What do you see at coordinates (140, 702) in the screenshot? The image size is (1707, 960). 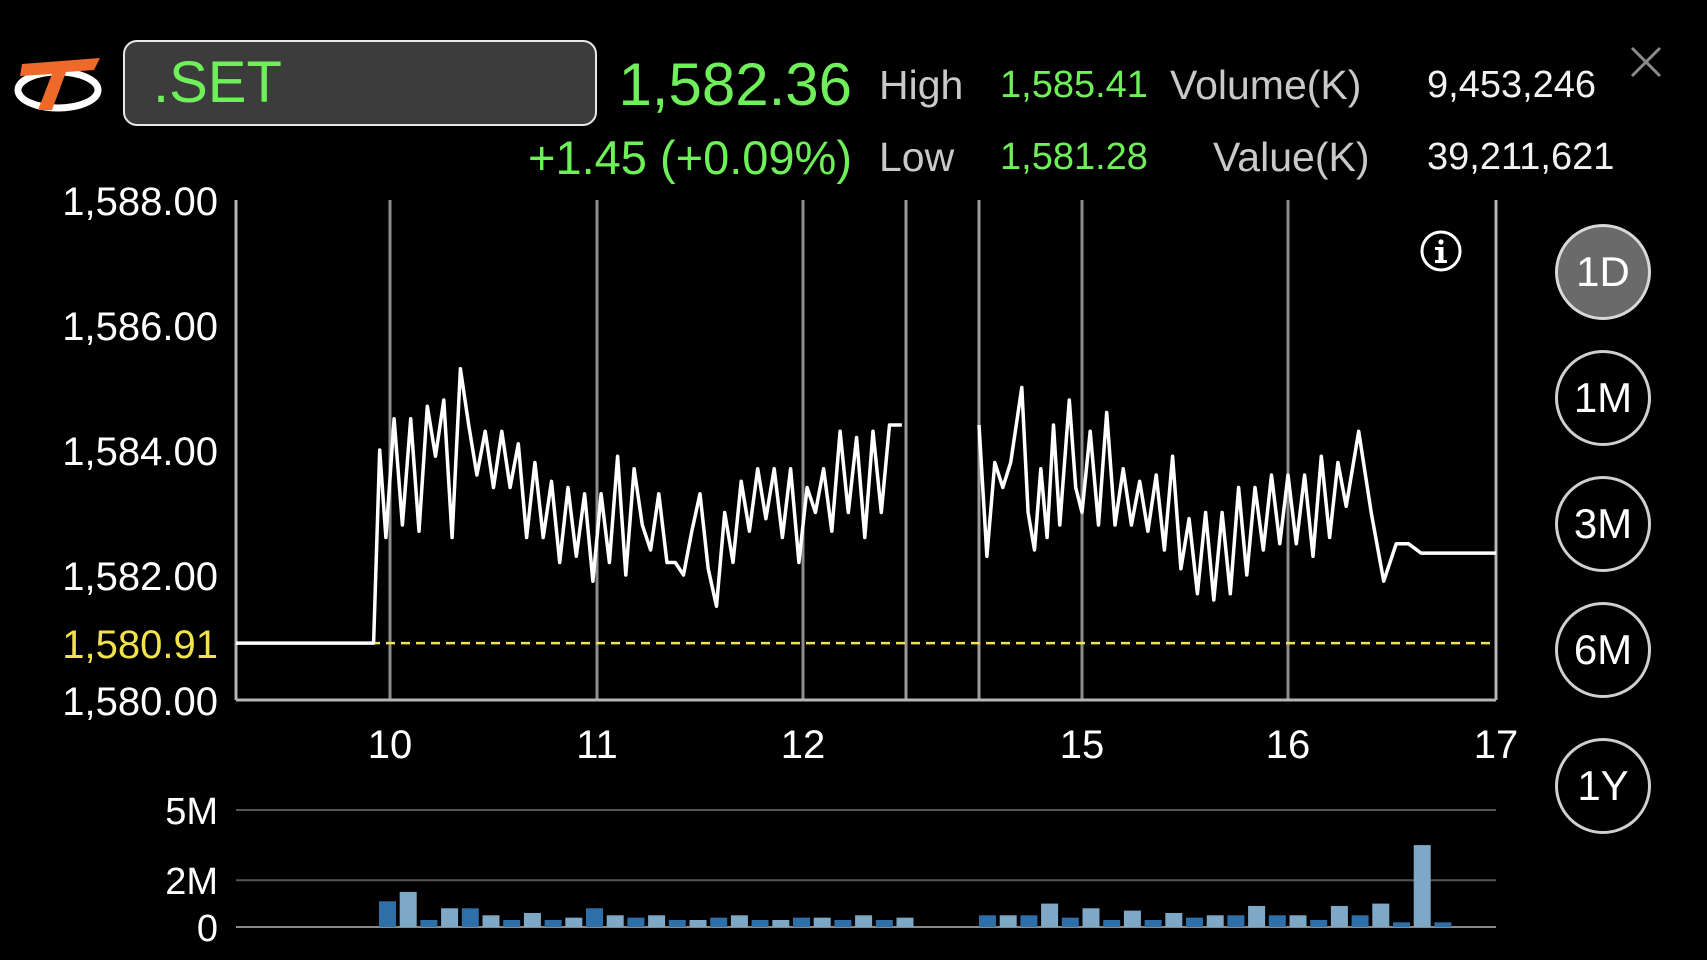 I see `price-y-tick-label: 1,580.00` at bounding box center [140, 702].